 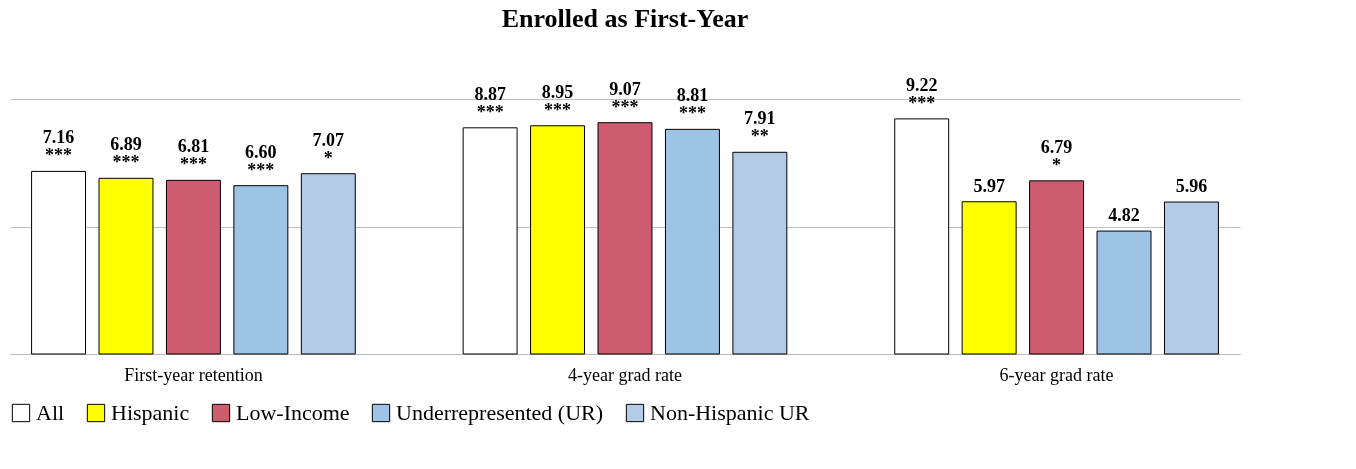 What do you see at coordinates (193, 155) in the screenshot?
I see `data-label: 6.81 ***` at bounding box center [193, 155].